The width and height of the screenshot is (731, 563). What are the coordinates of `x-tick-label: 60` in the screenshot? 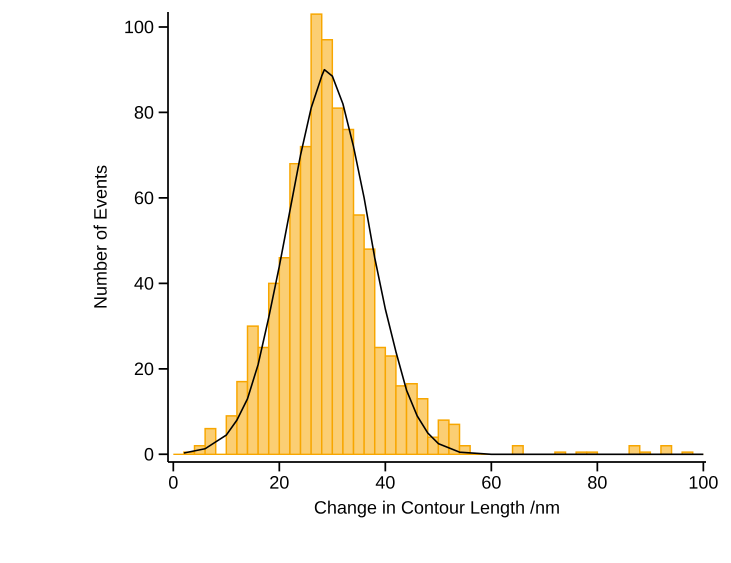 It's located at (491, 482).